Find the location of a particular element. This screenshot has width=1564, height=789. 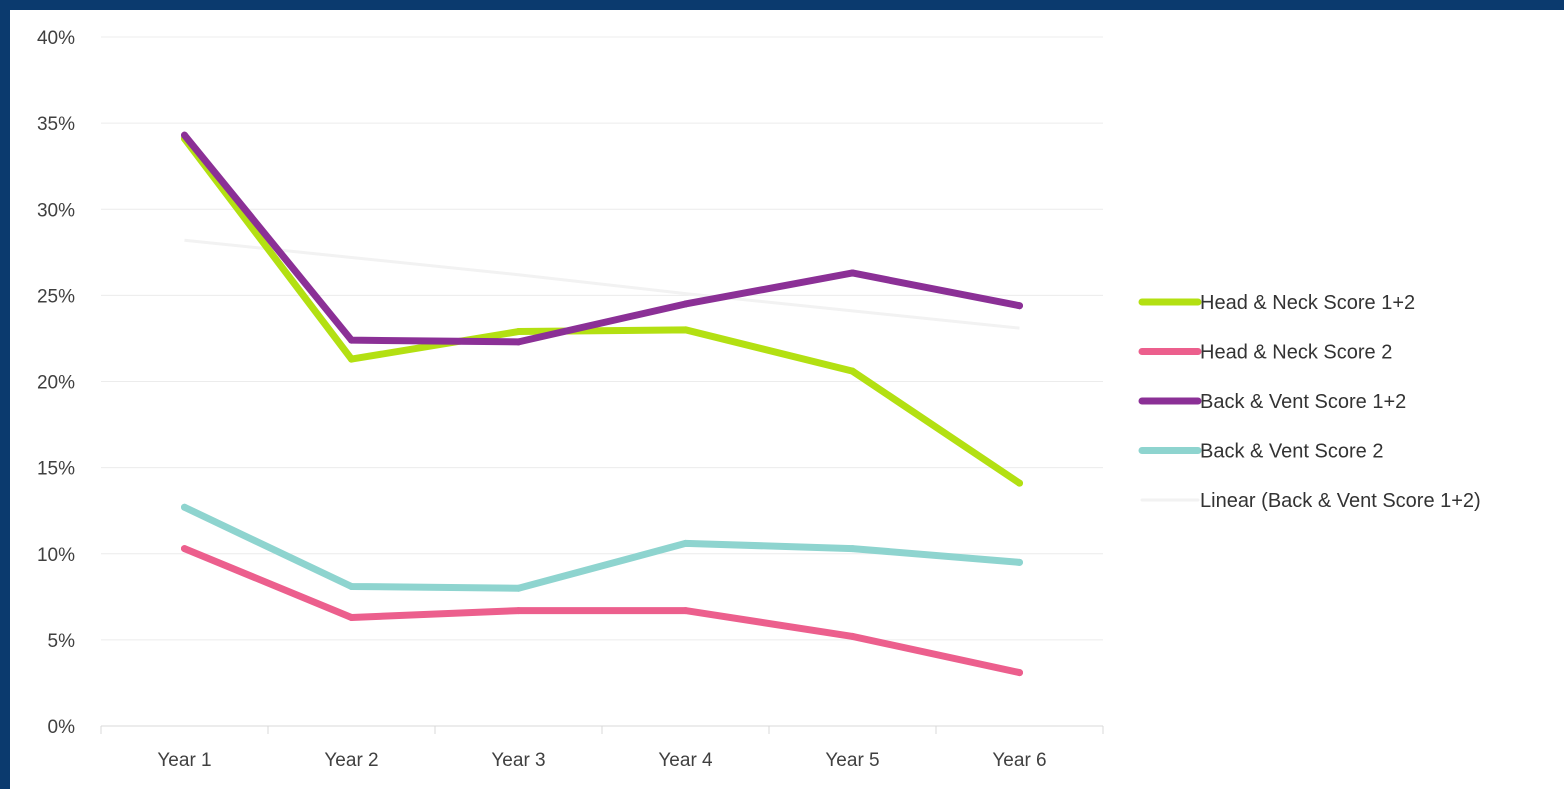

x-tick-label: Year 6 is located at coordinates (1019, 760).